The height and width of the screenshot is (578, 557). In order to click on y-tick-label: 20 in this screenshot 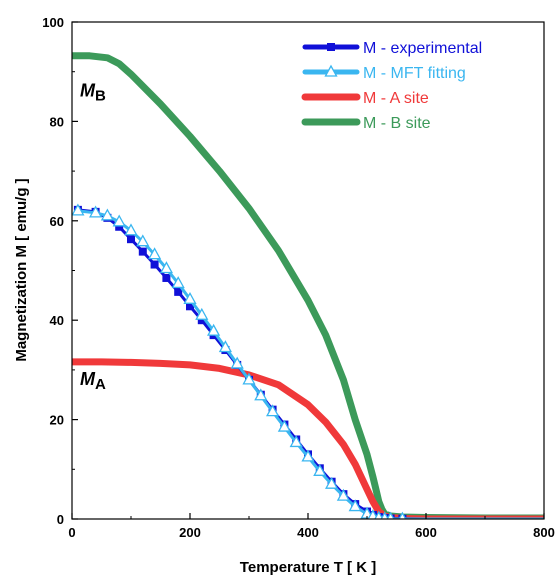, I will do `click(57, 420)`.